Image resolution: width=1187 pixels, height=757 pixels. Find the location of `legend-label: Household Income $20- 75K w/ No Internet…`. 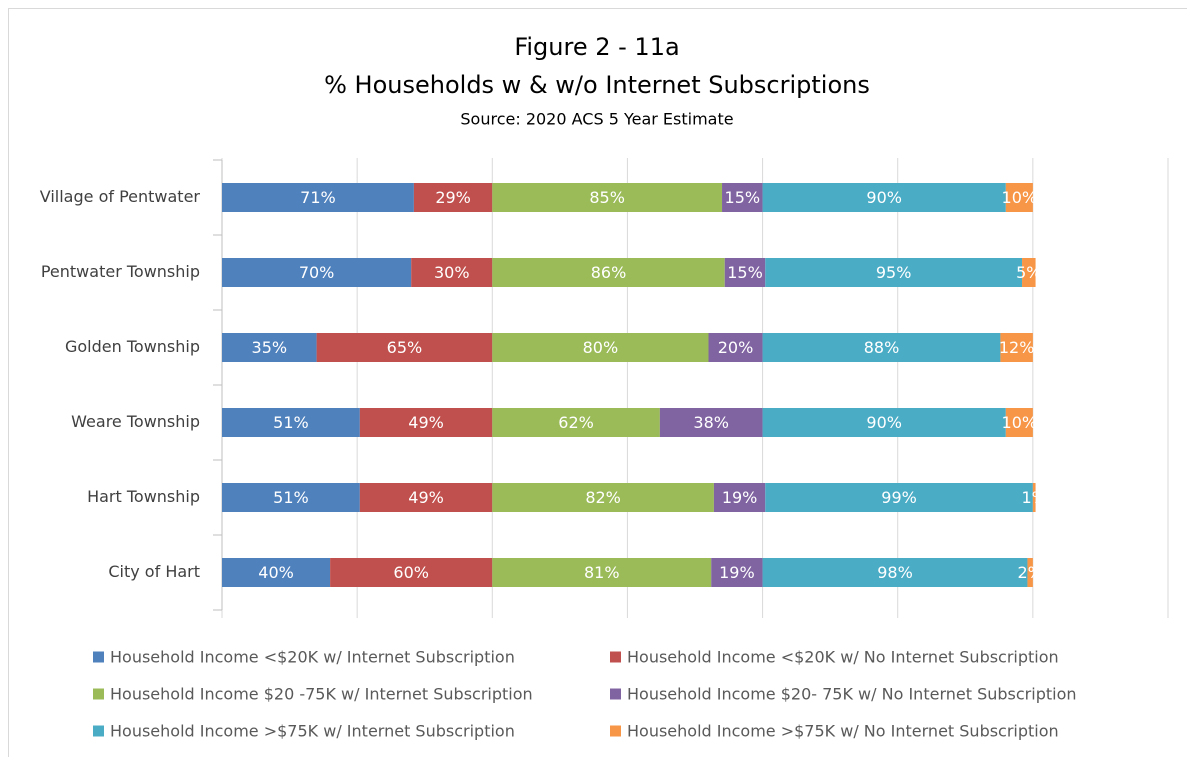

legend-label: Household Income $20- 75K w/ No Internet… is located at coordinates (852, 694).